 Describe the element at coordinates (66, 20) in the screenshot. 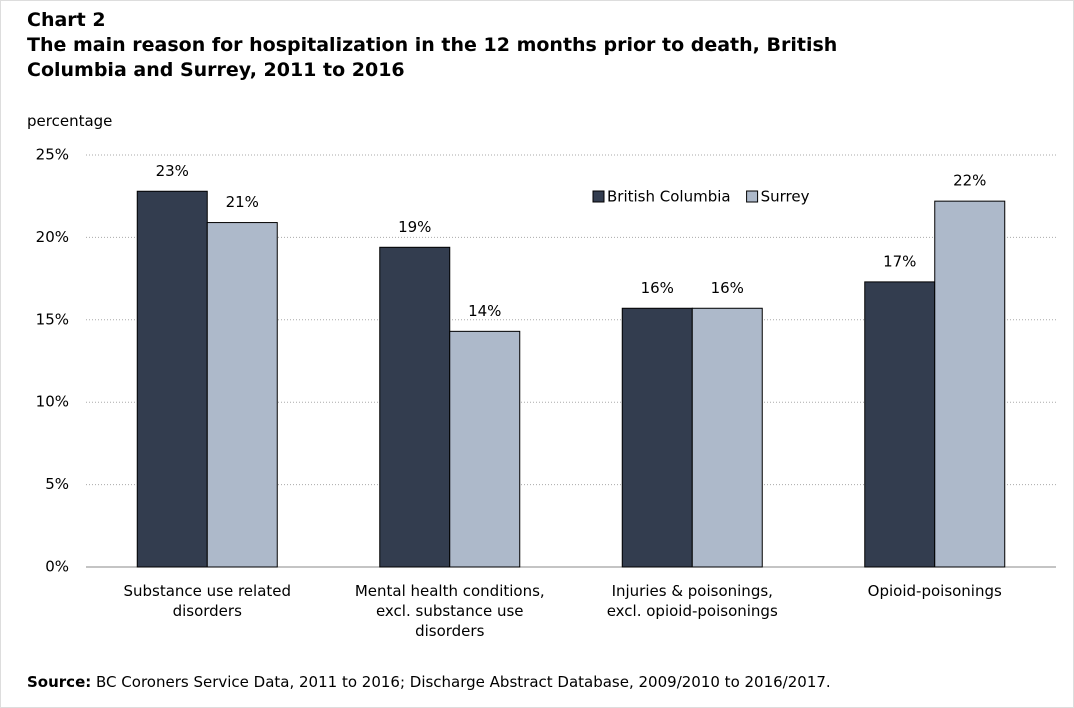

I see `chart-label: Chart 2` at that location.